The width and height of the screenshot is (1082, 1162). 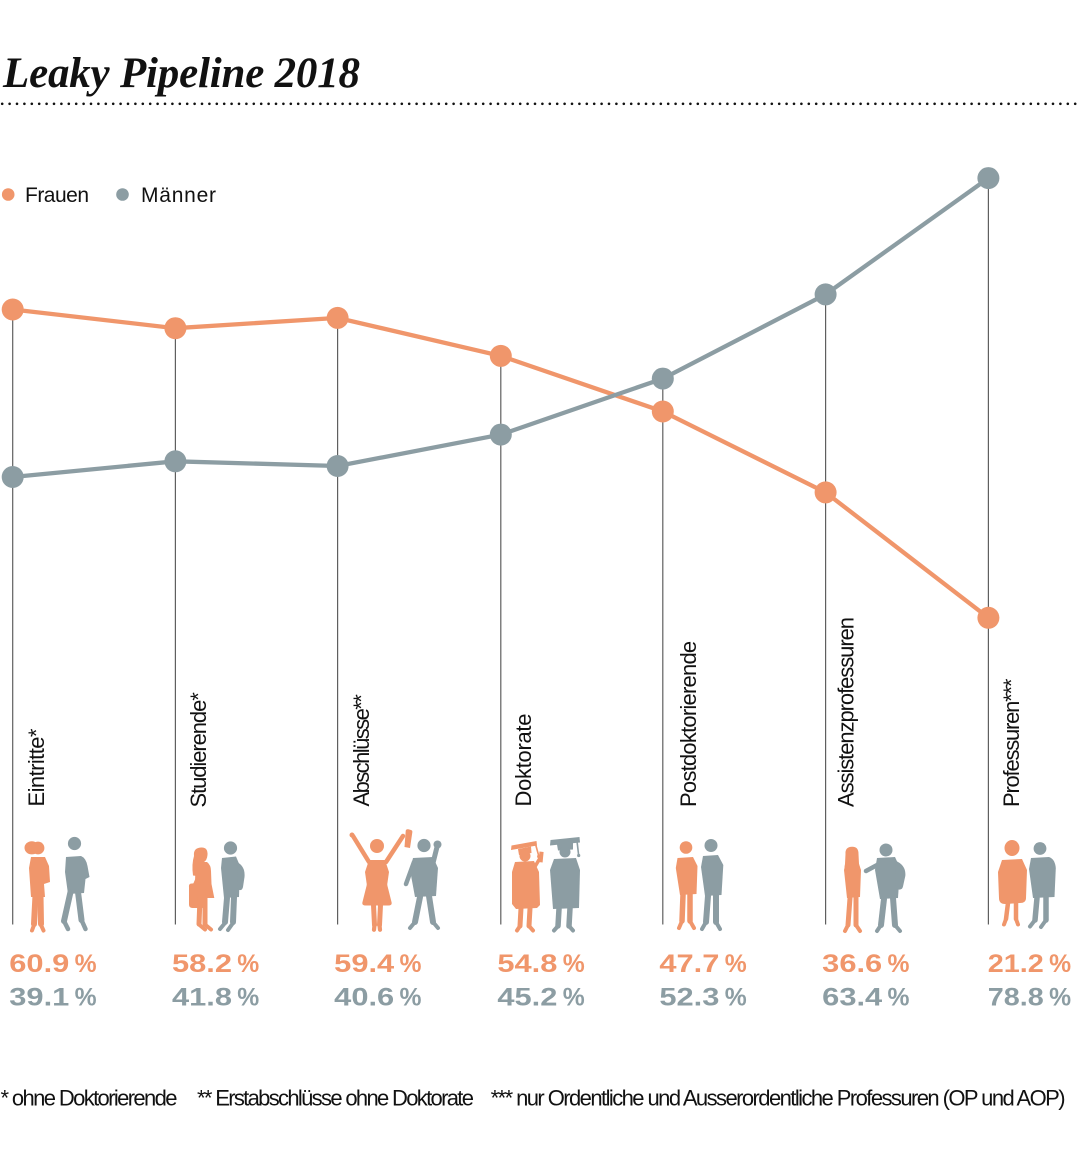 What do you see at coordinates (57, 195) in the screenshot?
I see `svg-text: Frauen` at bounding box center [57, 195].